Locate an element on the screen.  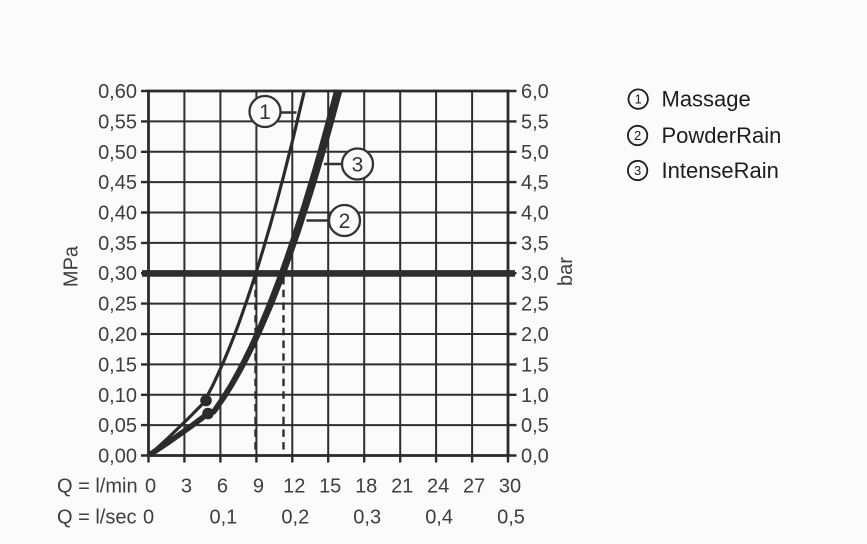
svg-text: 4,0 is located at coordinates (535, 214).